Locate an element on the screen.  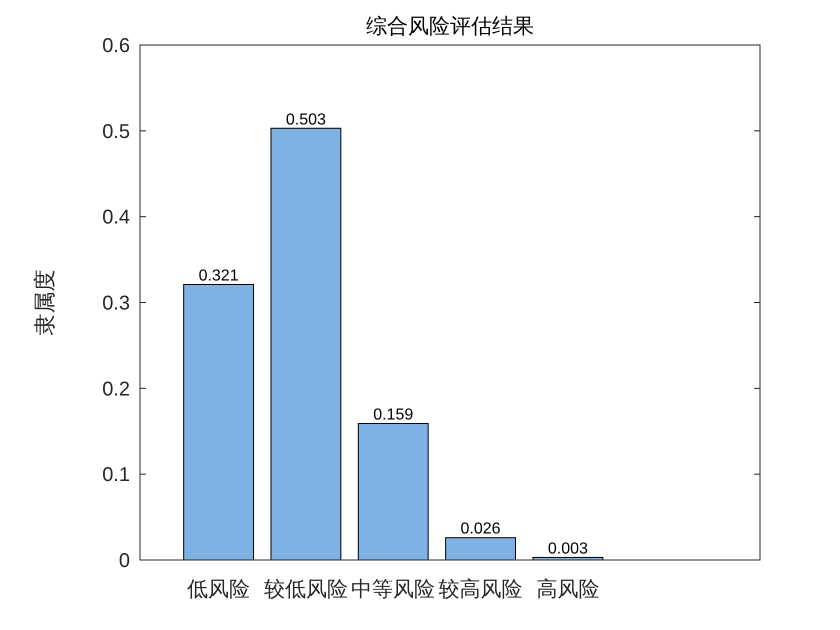
data-label: 0.003 is located at coordinates (568, 549).